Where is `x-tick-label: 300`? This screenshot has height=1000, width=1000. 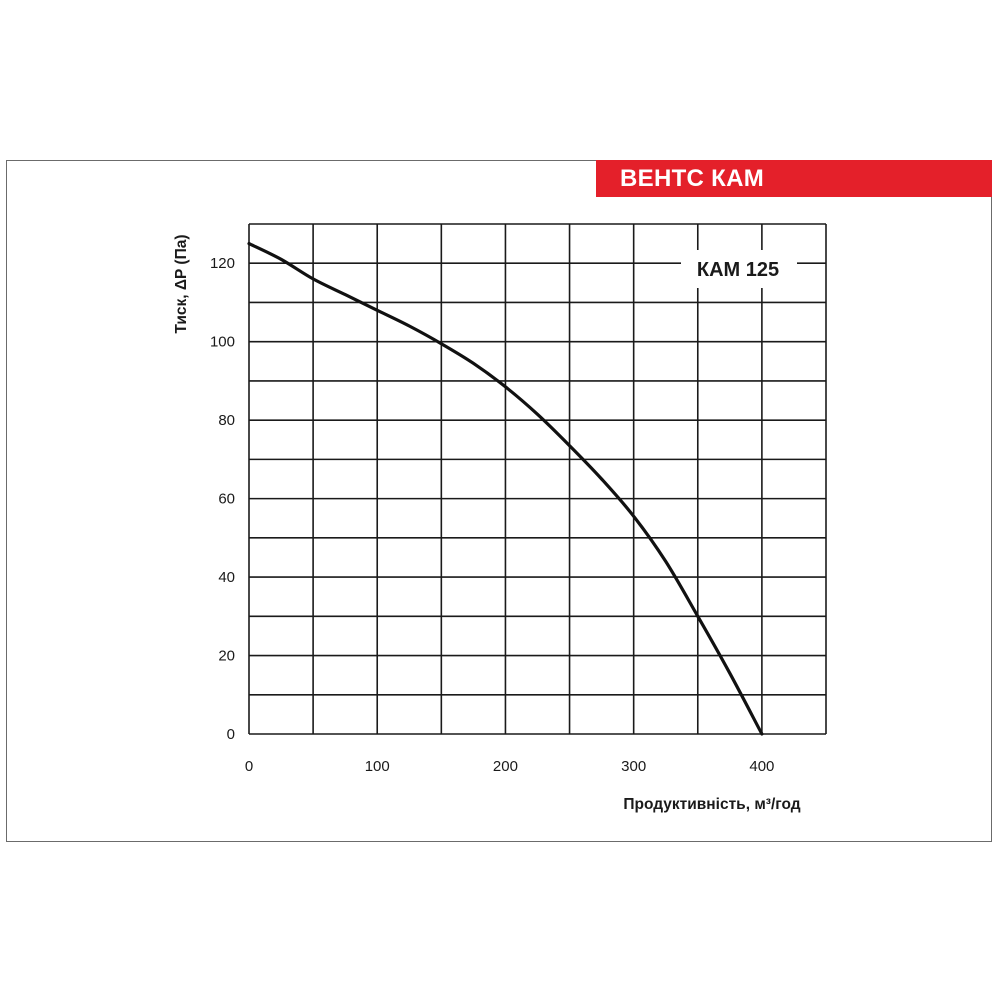 x-tick-label: 300 is located at coordinates (633, 766).